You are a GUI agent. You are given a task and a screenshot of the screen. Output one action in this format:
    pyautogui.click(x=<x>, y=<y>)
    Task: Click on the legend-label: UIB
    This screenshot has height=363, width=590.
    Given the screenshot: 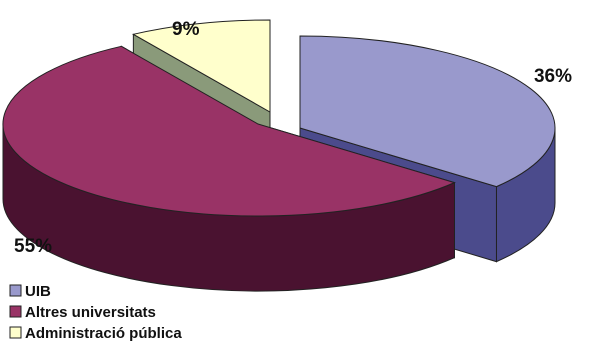 What is the action you would take?
    pyautogui.click(x=38, y=291)
    